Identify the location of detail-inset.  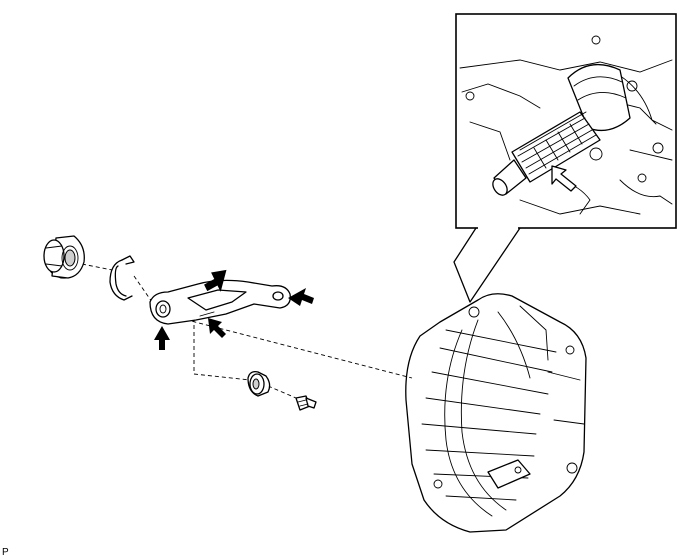
(566, 121).